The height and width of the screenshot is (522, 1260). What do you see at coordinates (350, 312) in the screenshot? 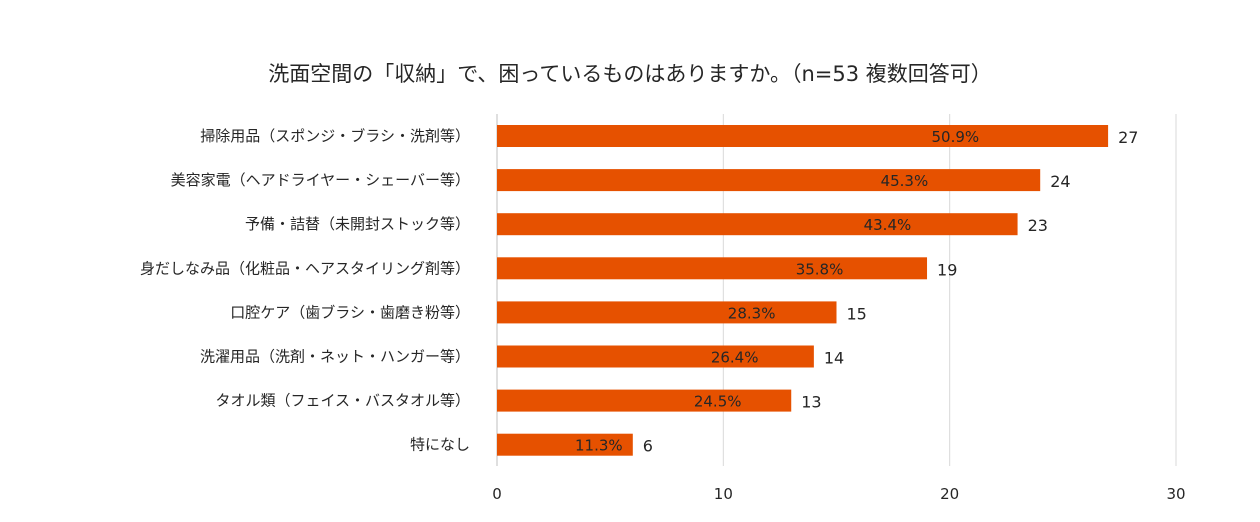
I see `category-label: 口腔ケア（歯ブラシ・歯磨き粉等）` at bounding box center [350, 312].